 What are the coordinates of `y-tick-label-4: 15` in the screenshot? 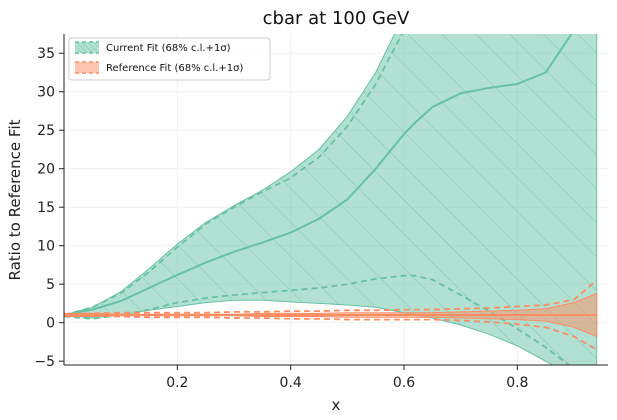 It's located at (46, 208).